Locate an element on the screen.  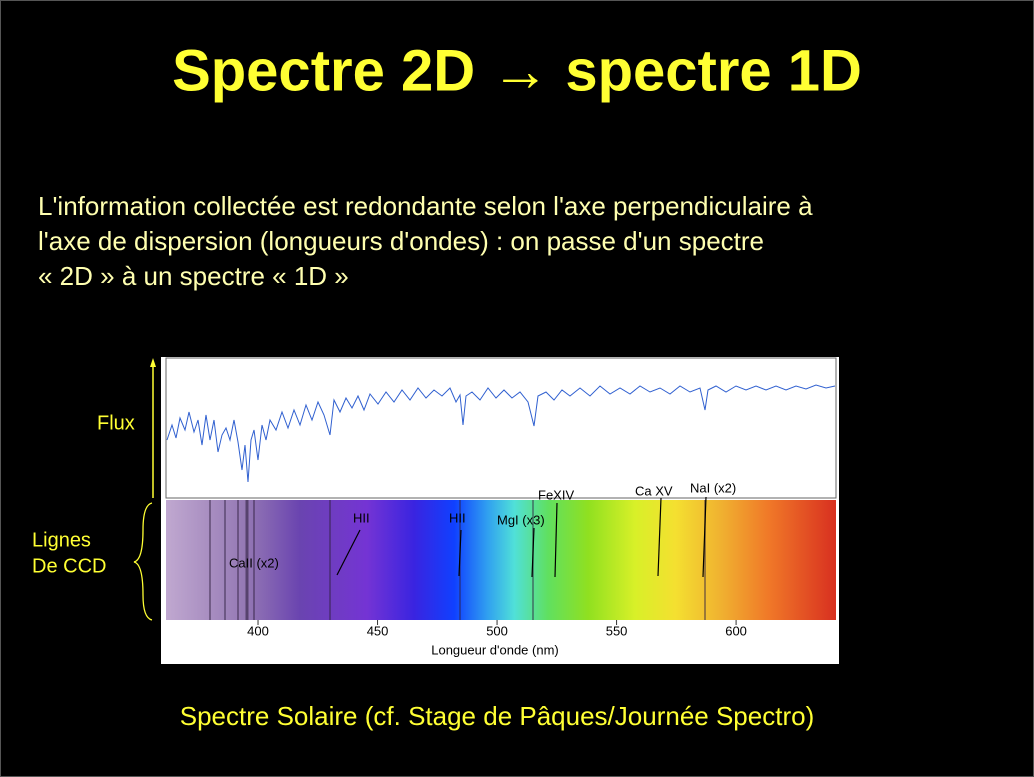
line-label: CaII (x2) is located at coordinates (254, 562).